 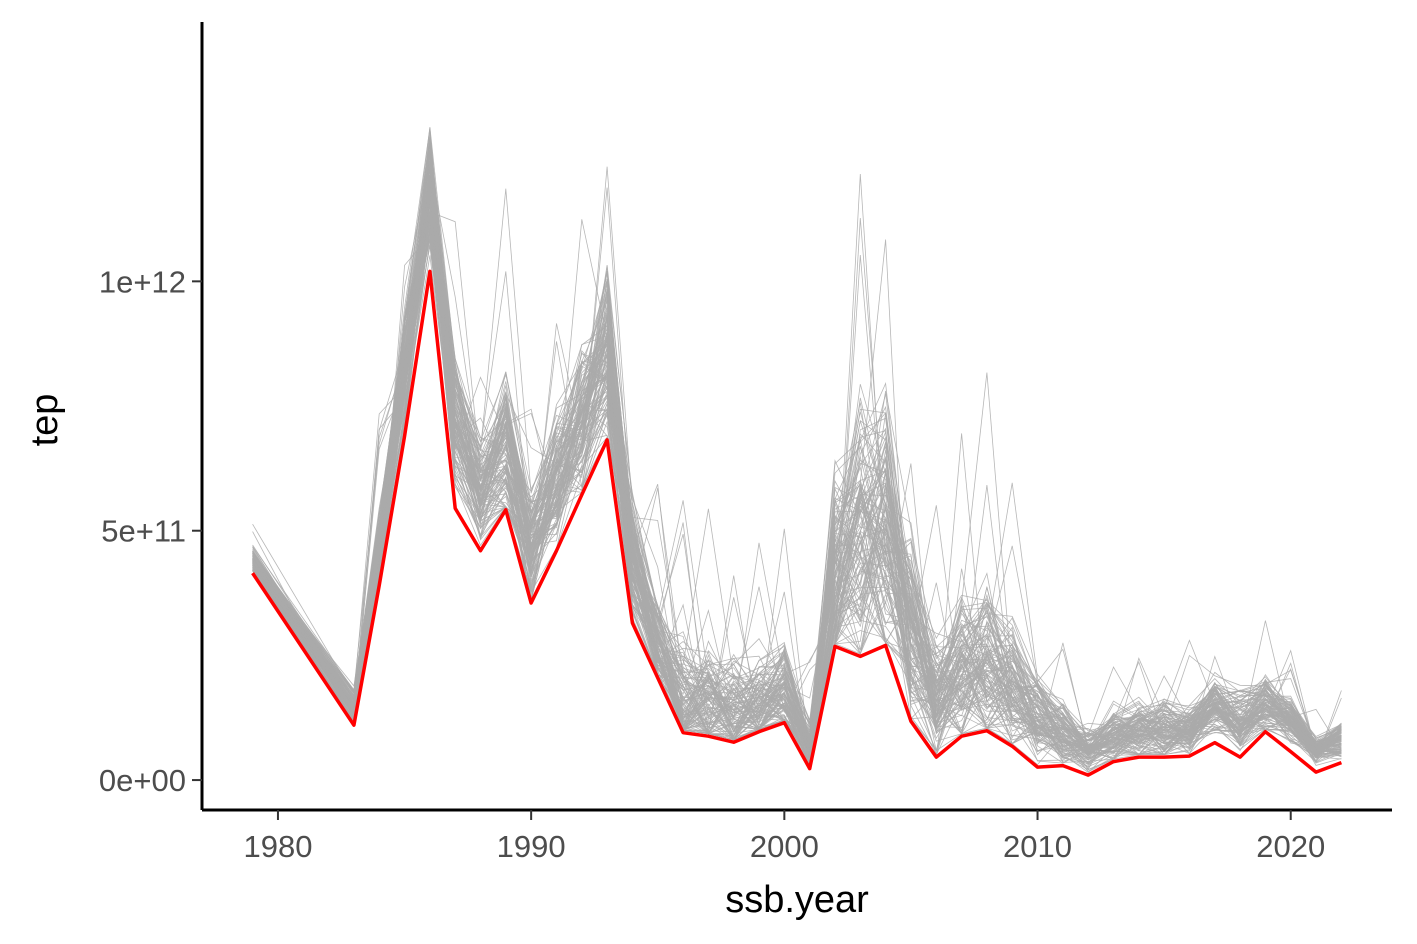 I want to click on y-tick-label: 0e+00, so click(x=142, y=780).